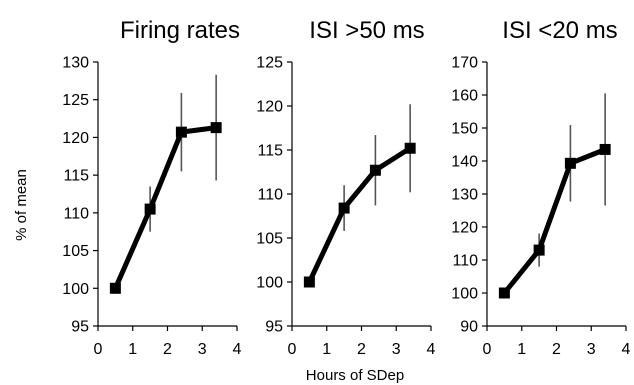  I want to click on panel-title: ISI >50 ms, so click(366, 30).